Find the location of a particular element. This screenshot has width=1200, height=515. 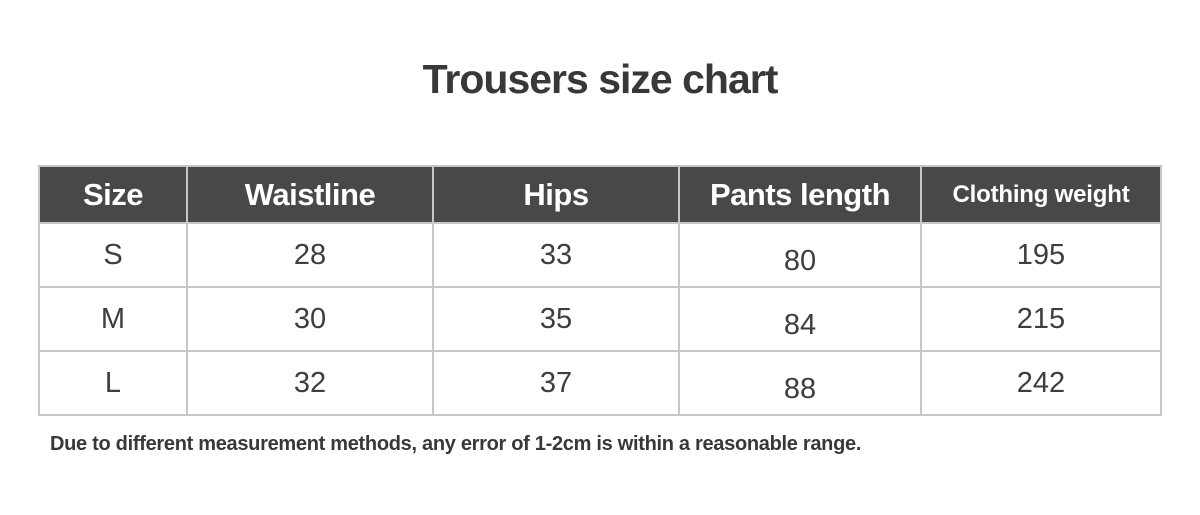

cell-waistline: 28 is located at coordinates (310, 255).